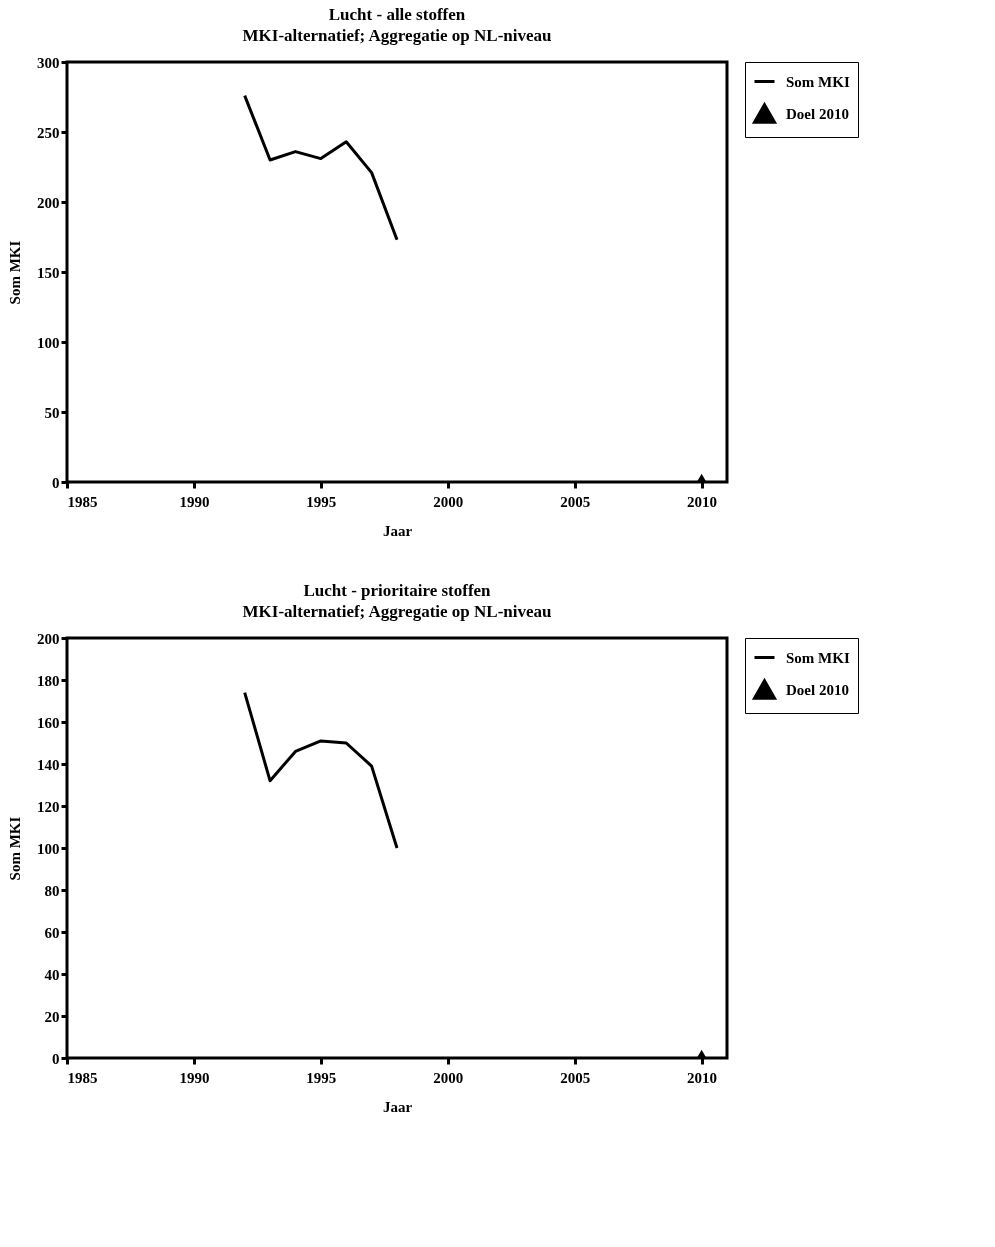 The height and width of the screenshot is (1247, 995). What do you see at coordinates (52, 1016) in the screenshot?
I see `y-tick-label: 20` at bounding box center [52, 1016].